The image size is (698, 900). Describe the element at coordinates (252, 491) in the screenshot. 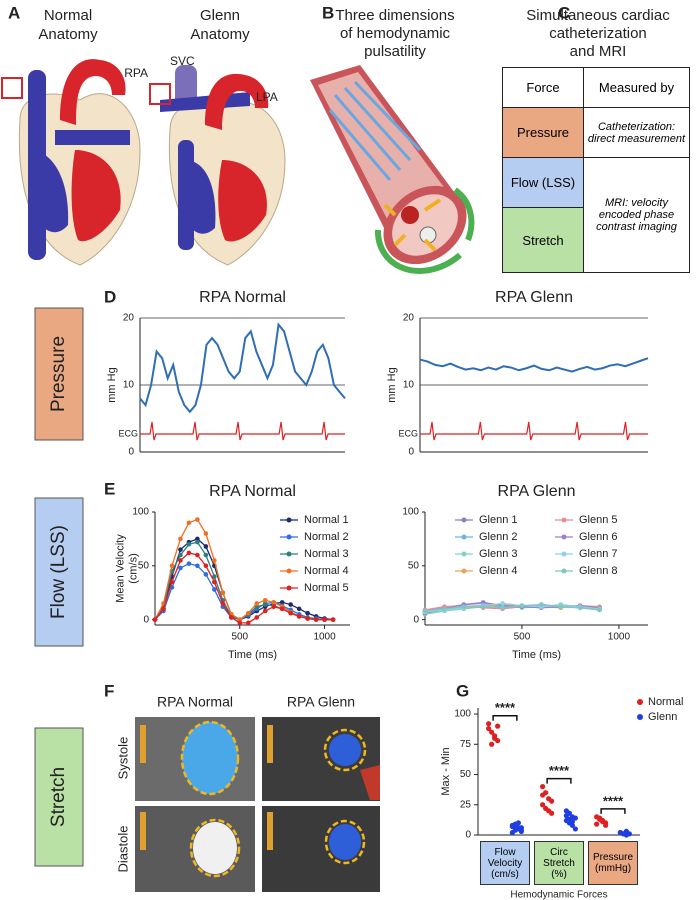

I see `chart-title: RPA Normal` at that location.